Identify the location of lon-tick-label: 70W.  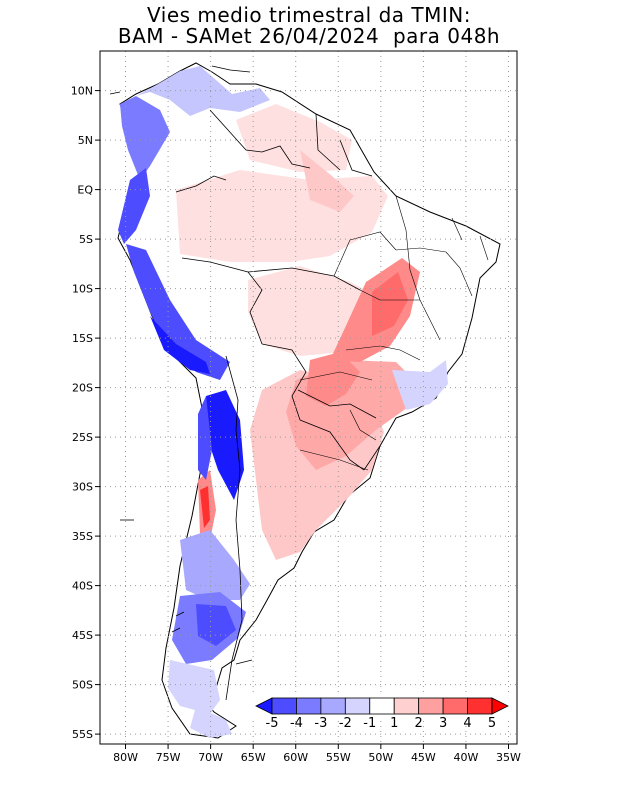
(210, 757).